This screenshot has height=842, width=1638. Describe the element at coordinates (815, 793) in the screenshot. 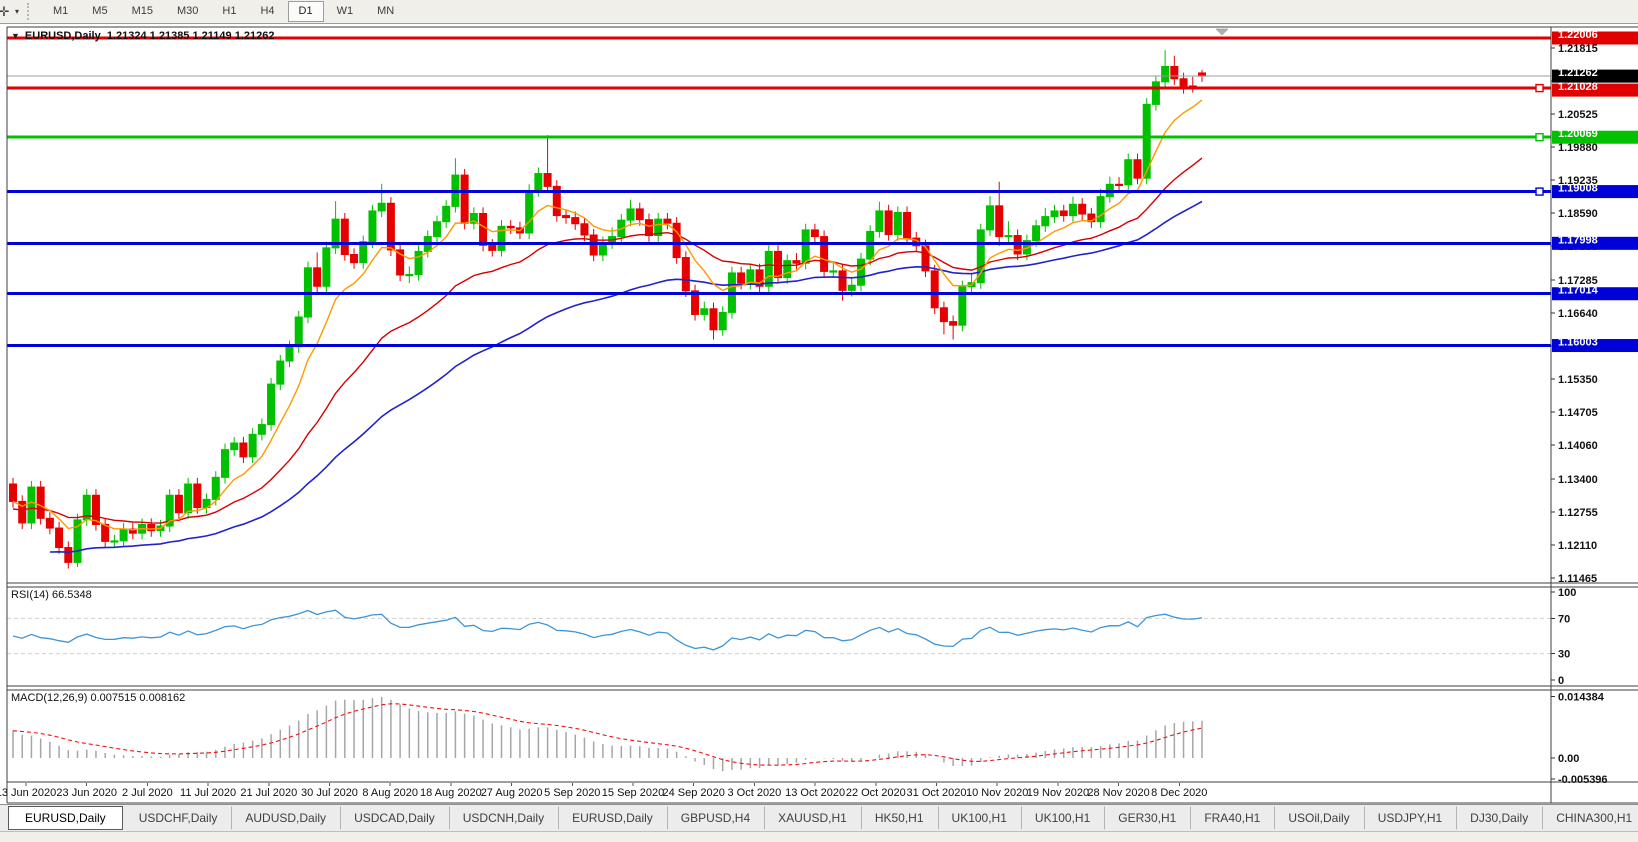

I see `svg-text: 13 Oct 2020` at that location.